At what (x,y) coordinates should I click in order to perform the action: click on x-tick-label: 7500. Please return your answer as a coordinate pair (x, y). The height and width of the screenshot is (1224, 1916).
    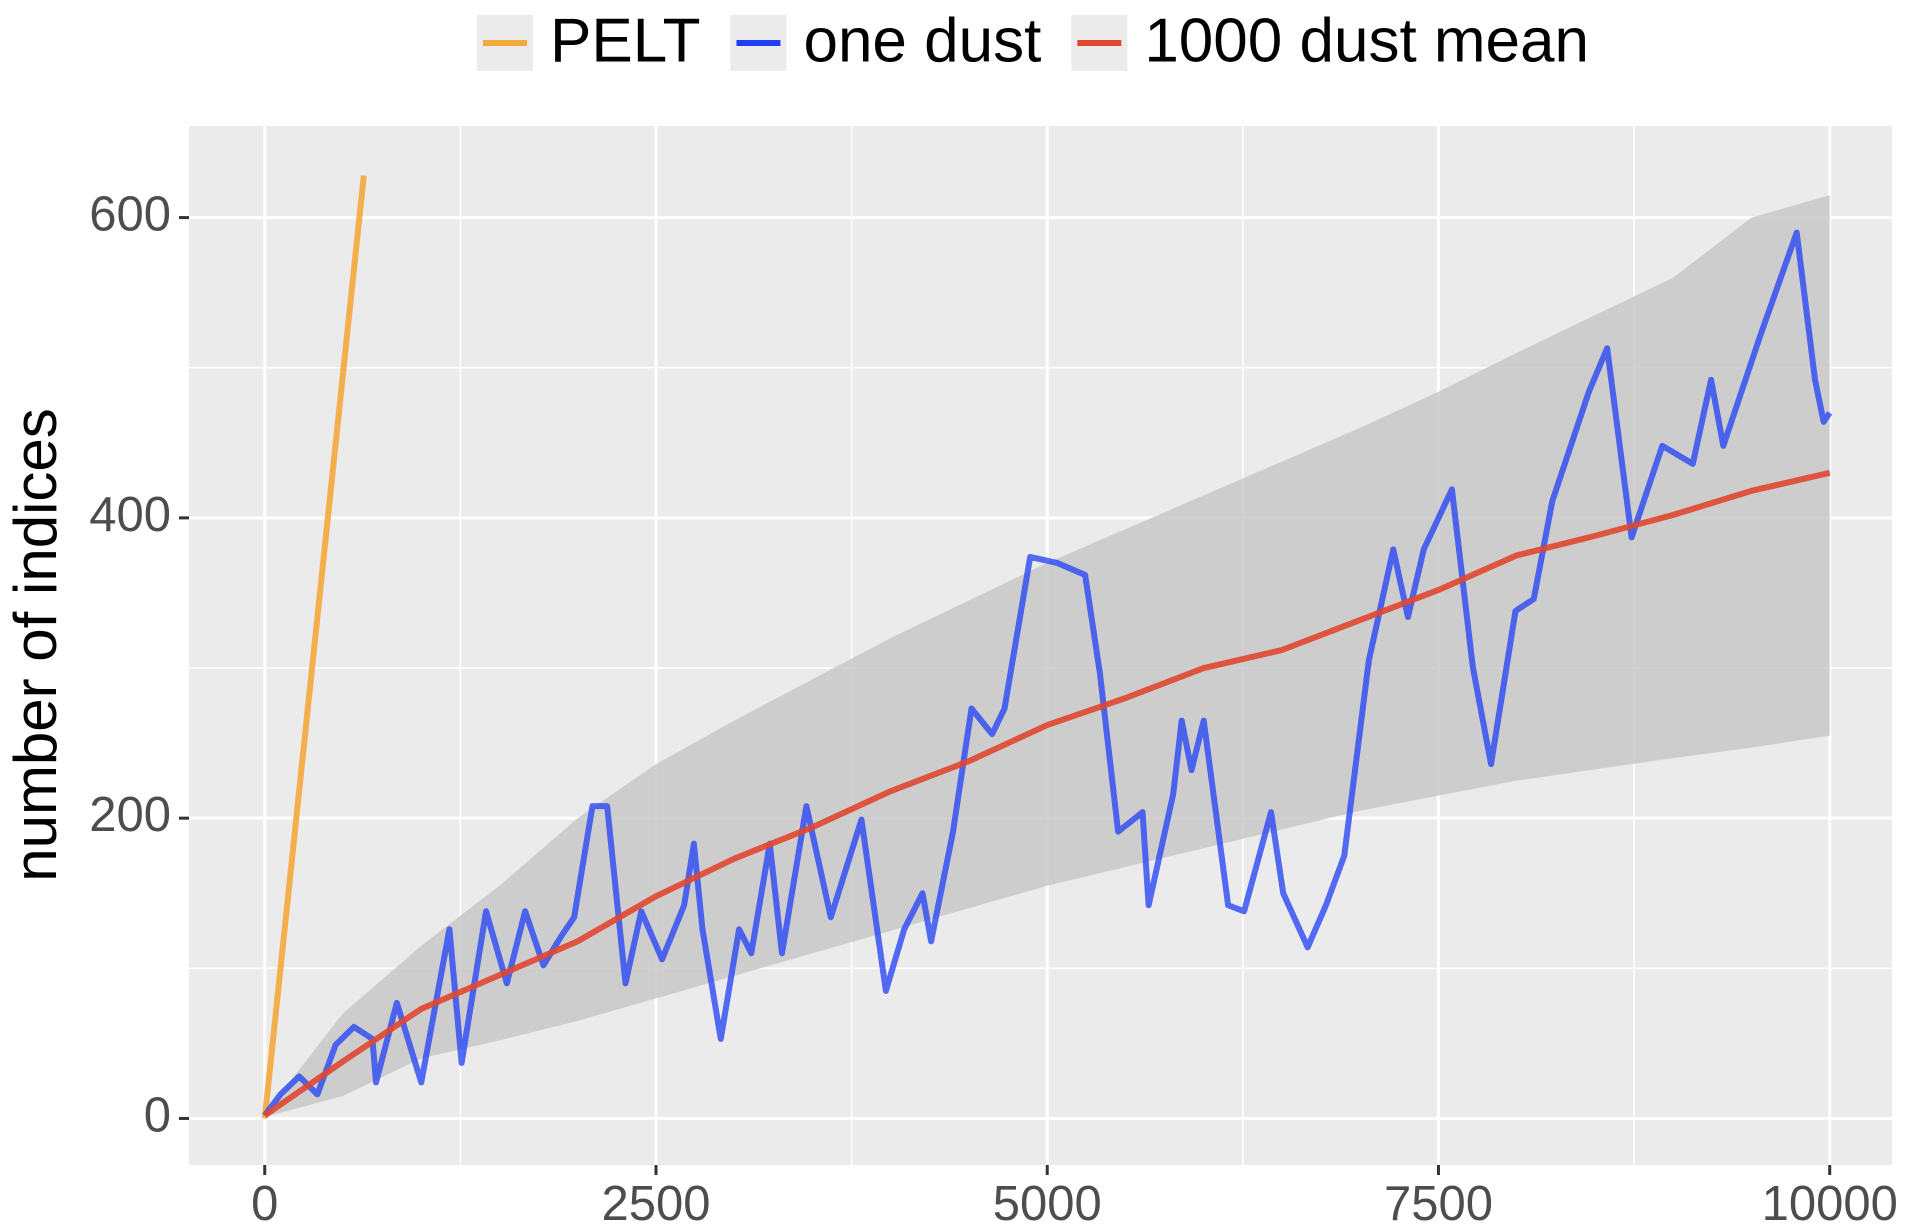
    Looking at the image, I should click on (1438, 1200).